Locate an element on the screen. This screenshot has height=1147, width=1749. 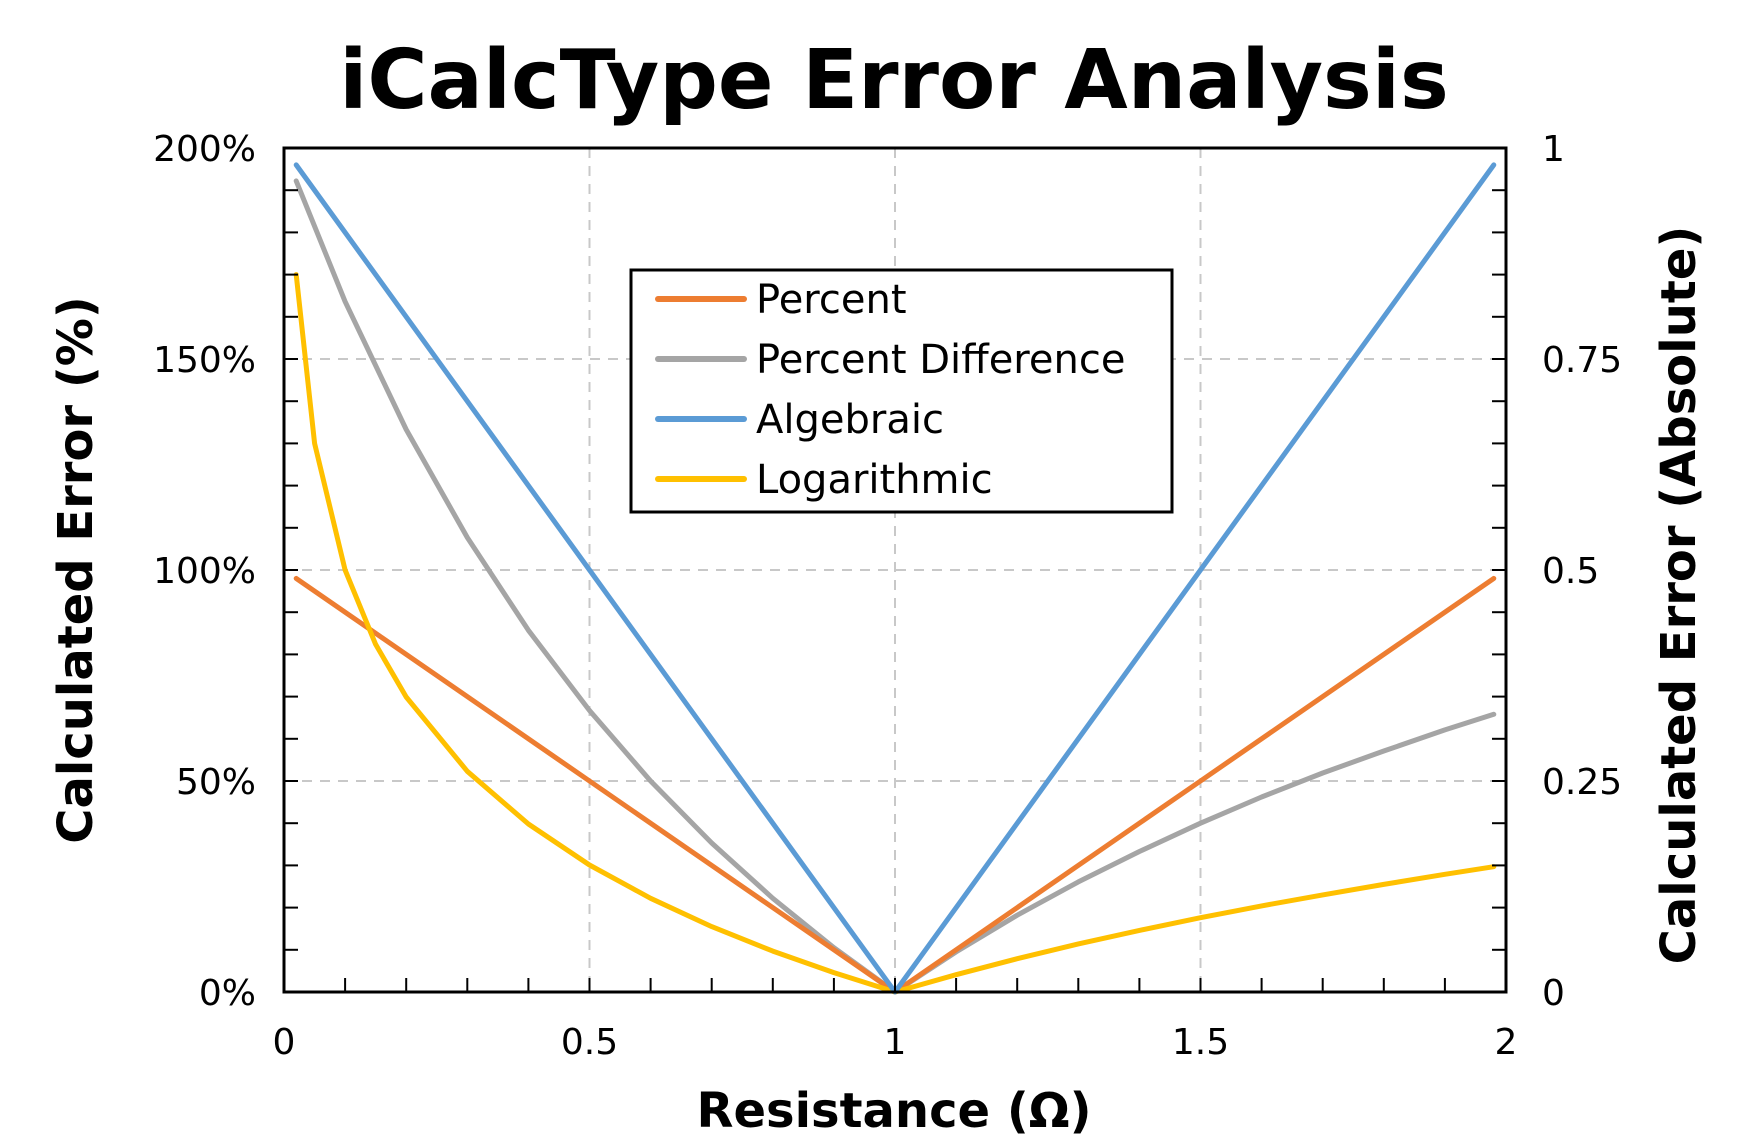
legend-box is located at coordinates (901, 391).